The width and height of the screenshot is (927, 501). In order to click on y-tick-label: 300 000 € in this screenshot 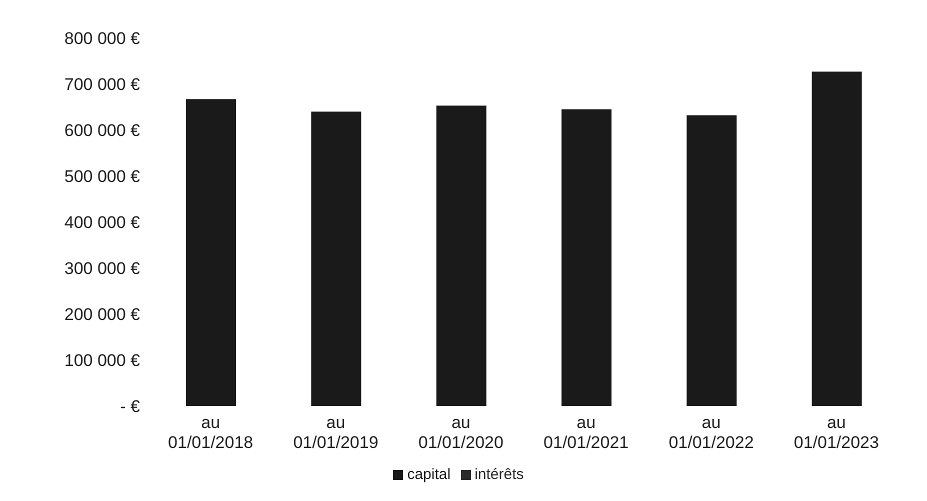, I will do `click(102, 268)`.